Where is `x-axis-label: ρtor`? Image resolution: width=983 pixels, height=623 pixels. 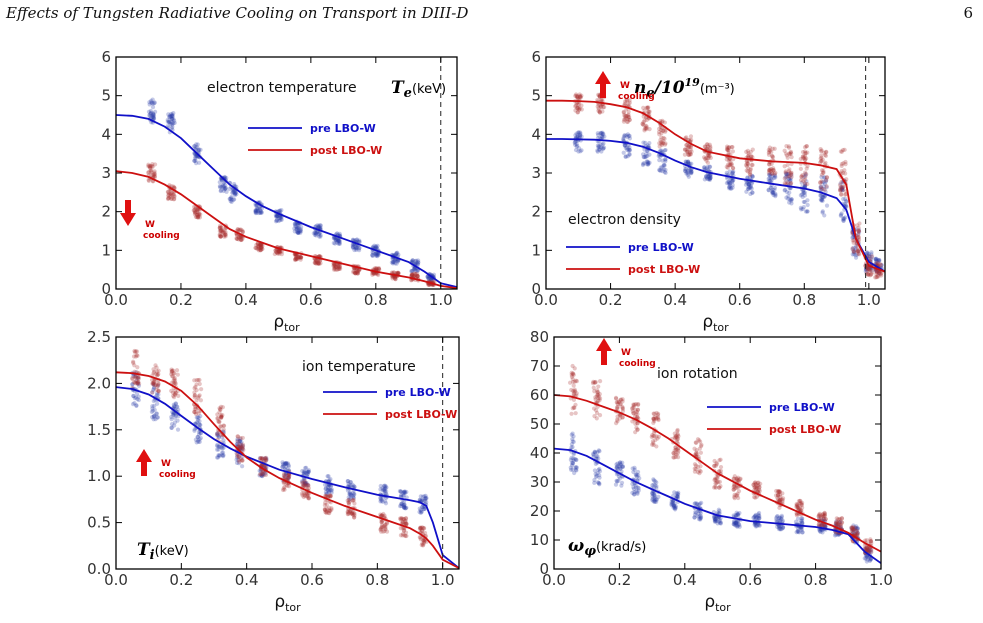 x-axis-label: ρtor is located at coordinates (287, 603).